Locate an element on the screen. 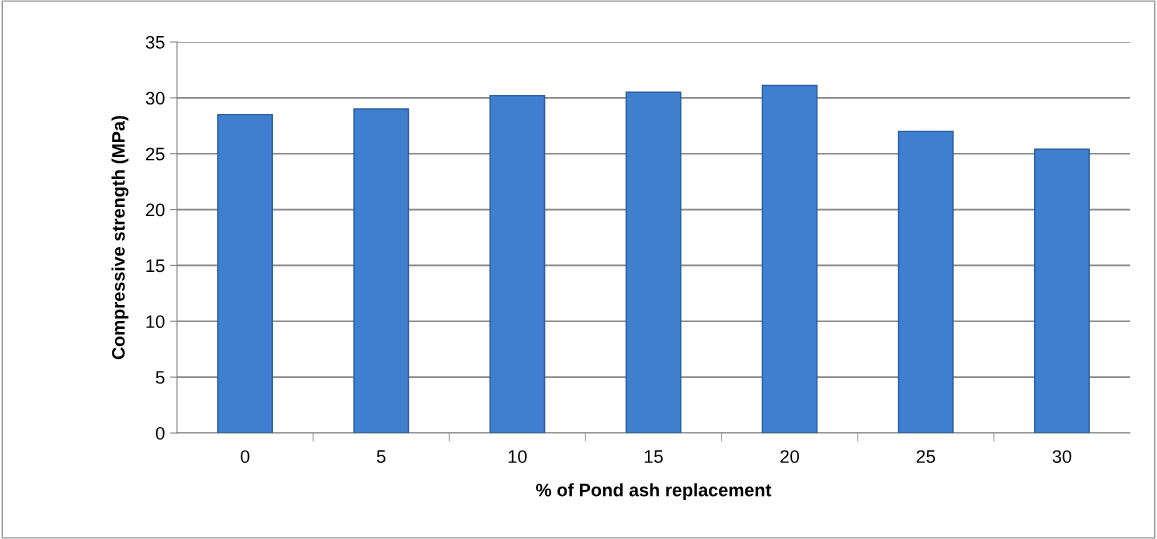  x-tick-label: 30 is located at coordinates (1062, 456).